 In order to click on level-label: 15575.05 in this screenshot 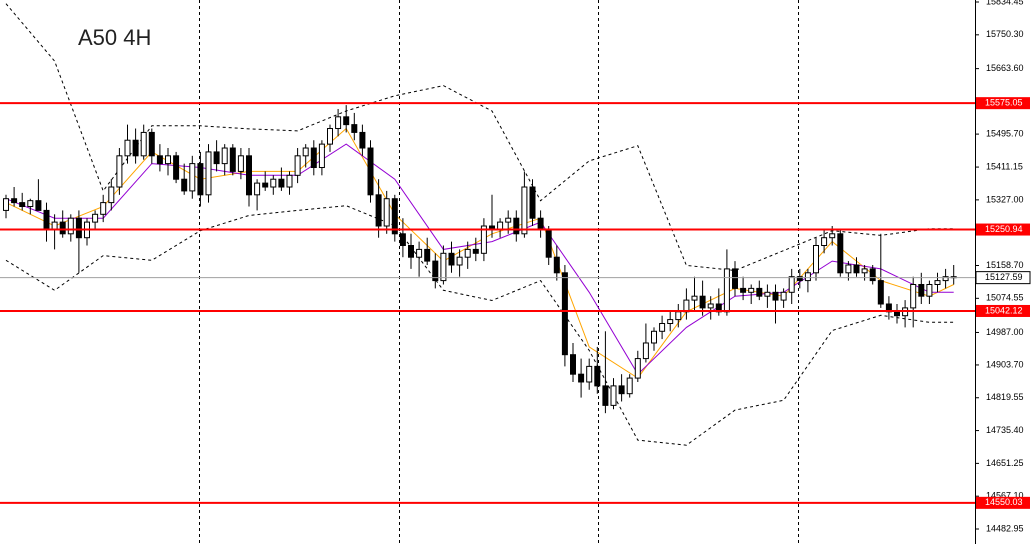, I will do `click(1004, 103)`.